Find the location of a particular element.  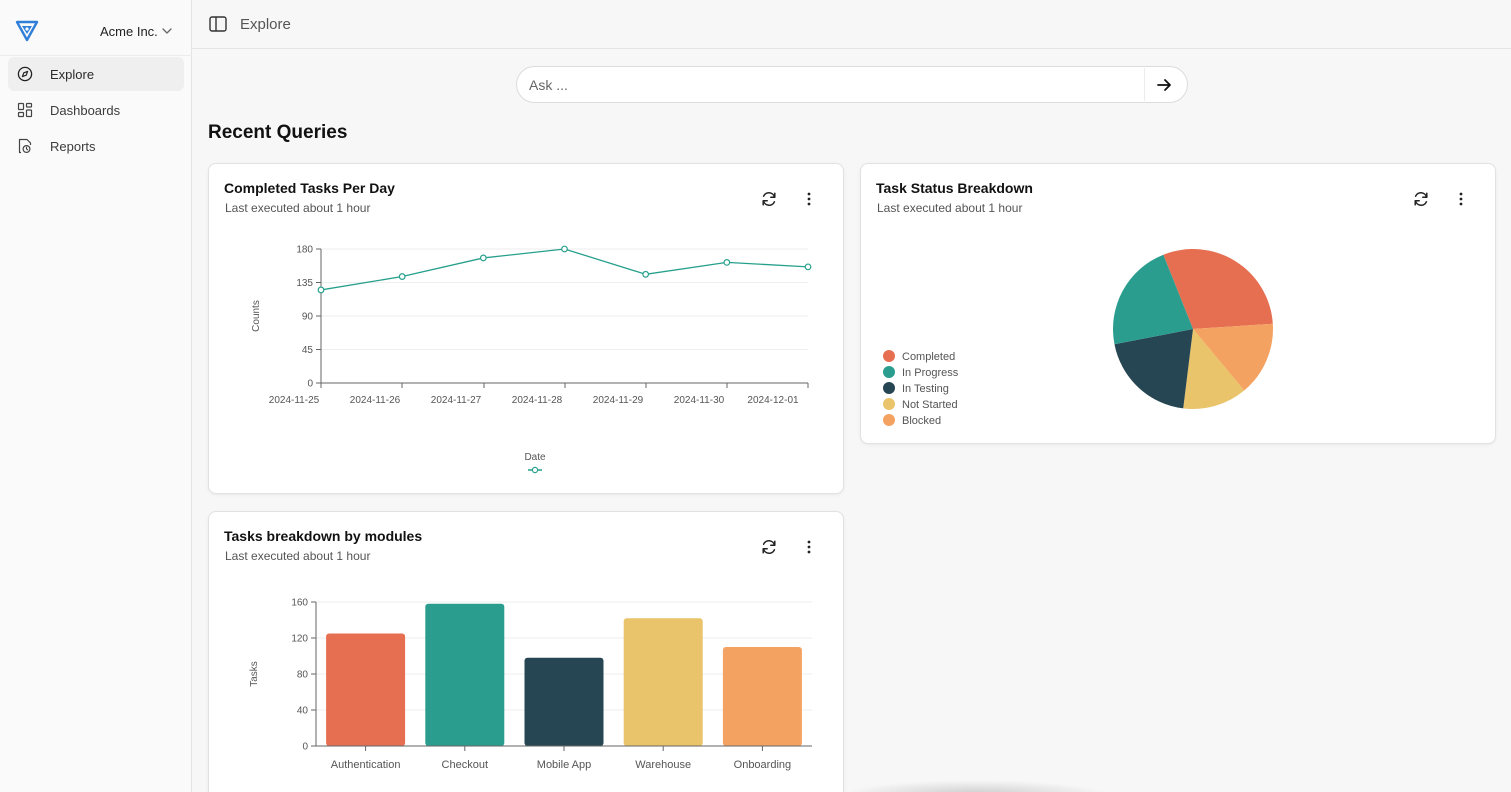

report-icon is located at coordinates (25, 146).